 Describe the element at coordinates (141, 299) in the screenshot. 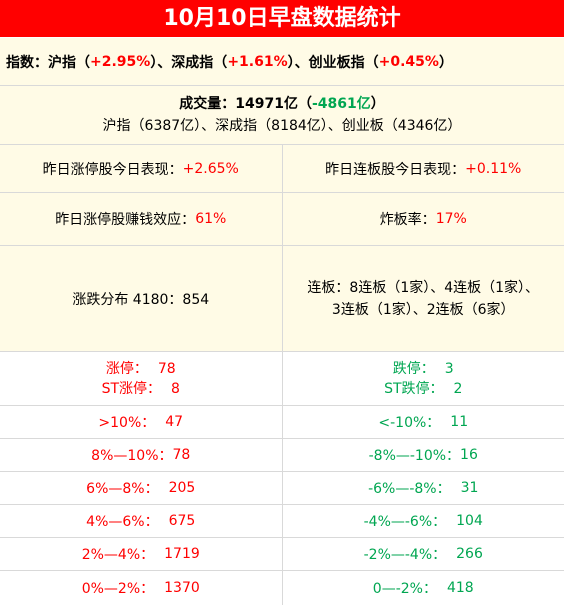

I see `updown-distribution: 涨跌分布 4180：854` at that location.